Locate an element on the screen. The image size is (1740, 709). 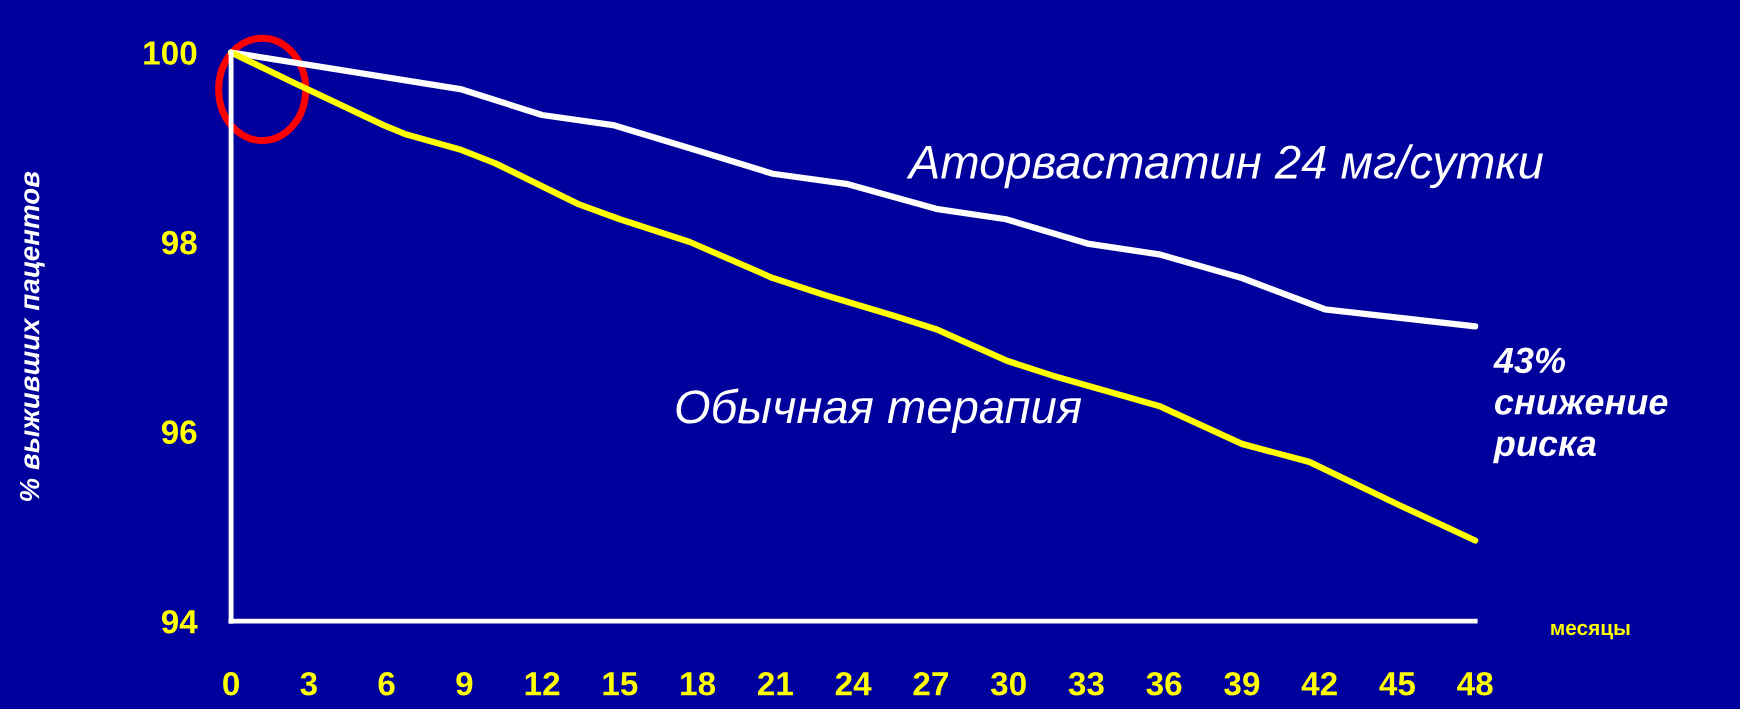
y-tick-label: 98 is located at coordinates (179, 242).